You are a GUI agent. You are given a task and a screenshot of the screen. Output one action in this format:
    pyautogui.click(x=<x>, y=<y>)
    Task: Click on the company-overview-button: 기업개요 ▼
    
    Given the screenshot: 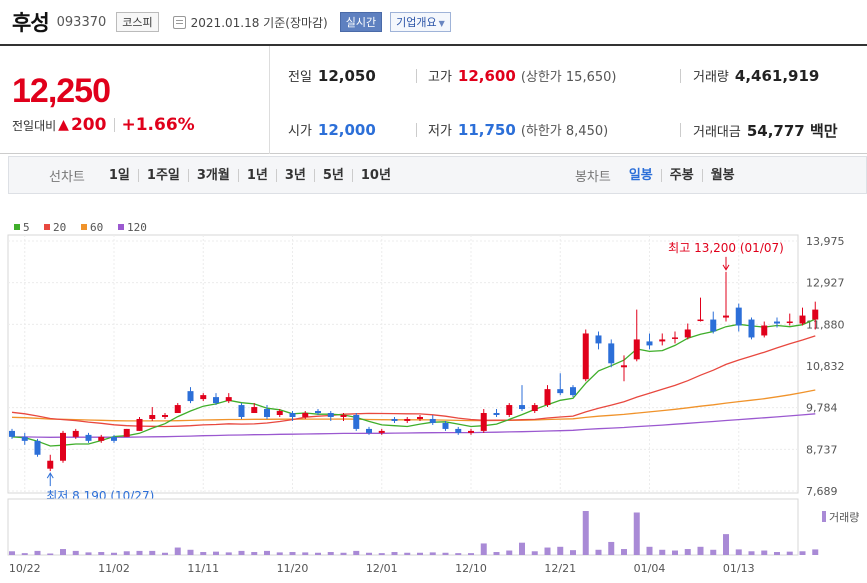 What is the action you would take?
    pyautogui.click(x=420, y=22)
    